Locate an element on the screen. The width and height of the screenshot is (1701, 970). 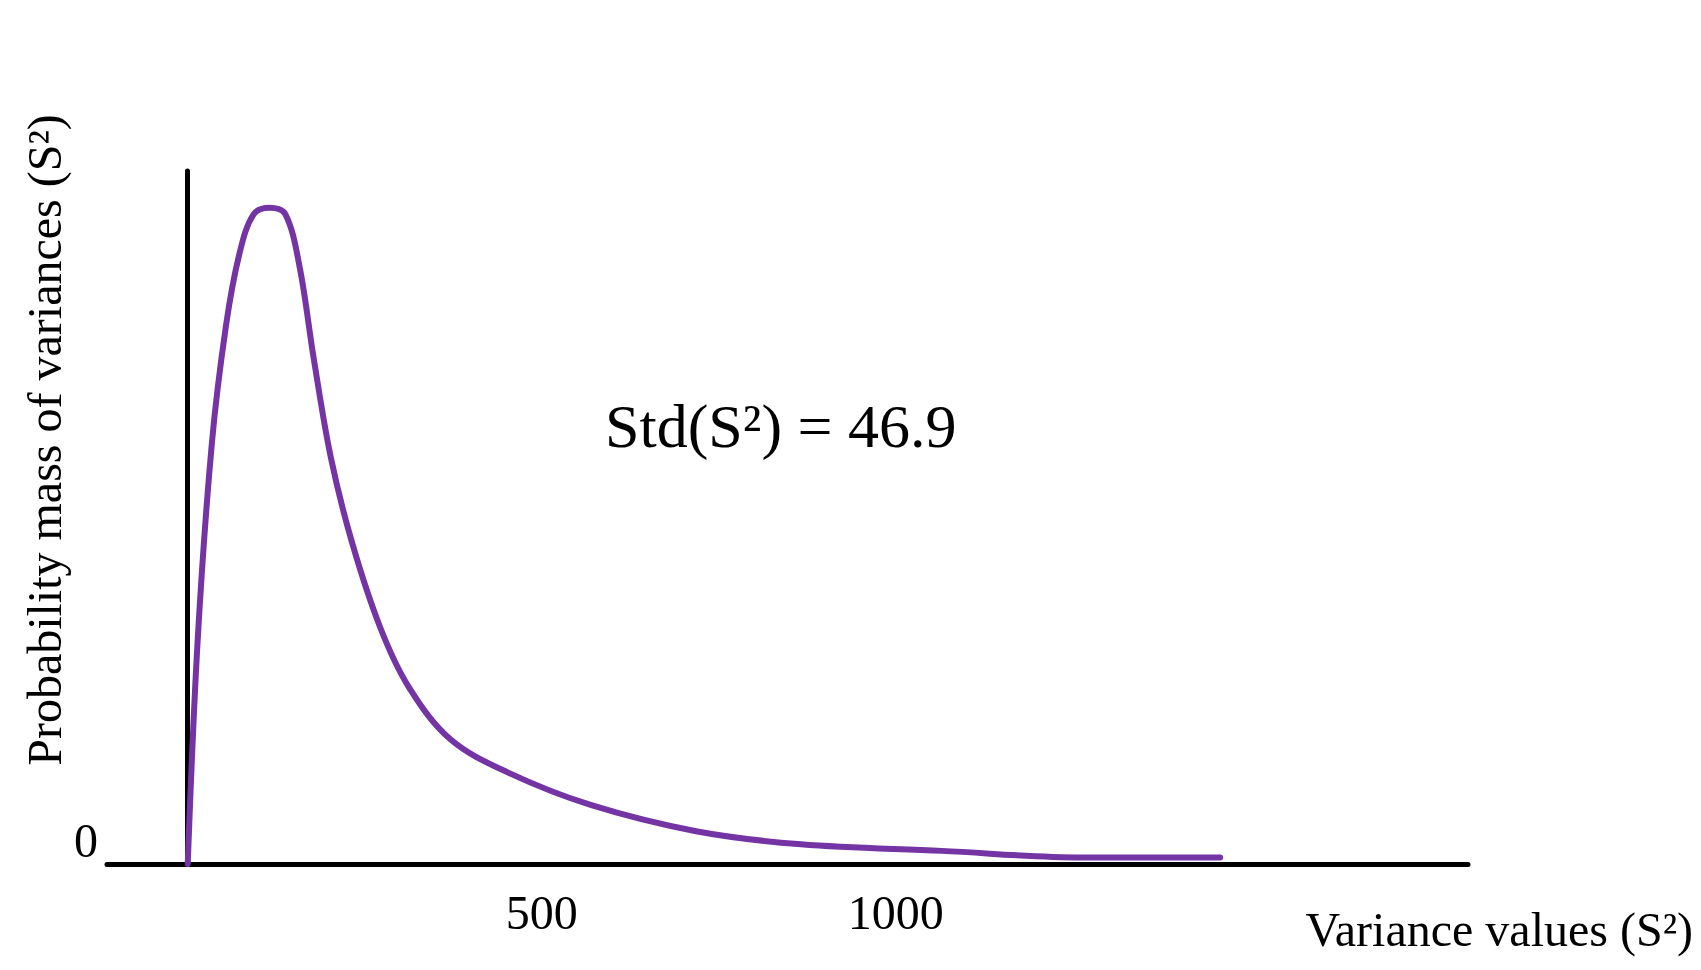
x-tick-label: 500 is located at coordinates (541, 912).